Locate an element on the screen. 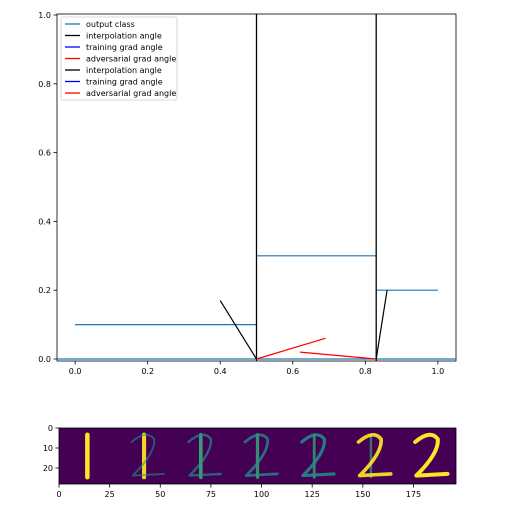 This screenshot has height=509, width=512. image-strip: 0 25 50 75 100 125 150 175 0 10 20 is located at coordinates (250, 461).